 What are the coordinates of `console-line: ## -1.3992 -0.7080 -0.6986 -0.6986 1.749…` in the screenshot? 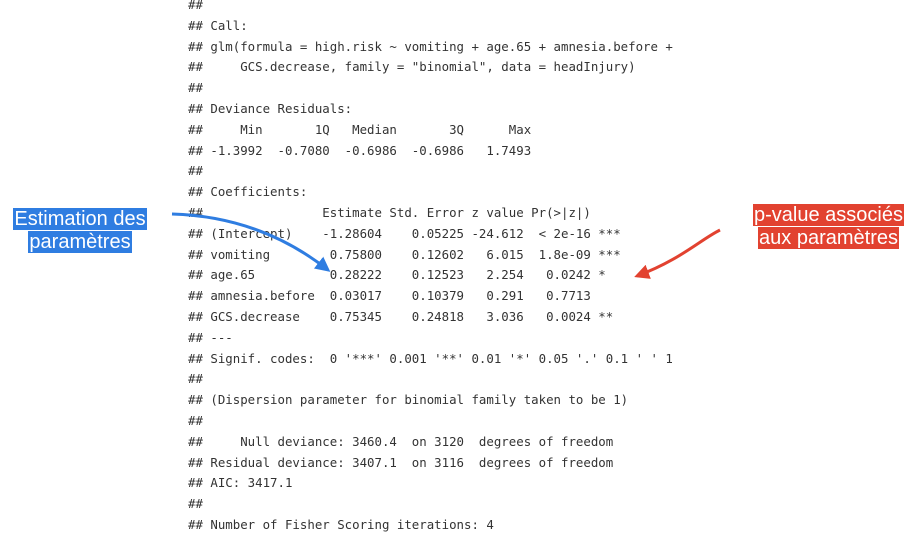 It's located at (360, 150).